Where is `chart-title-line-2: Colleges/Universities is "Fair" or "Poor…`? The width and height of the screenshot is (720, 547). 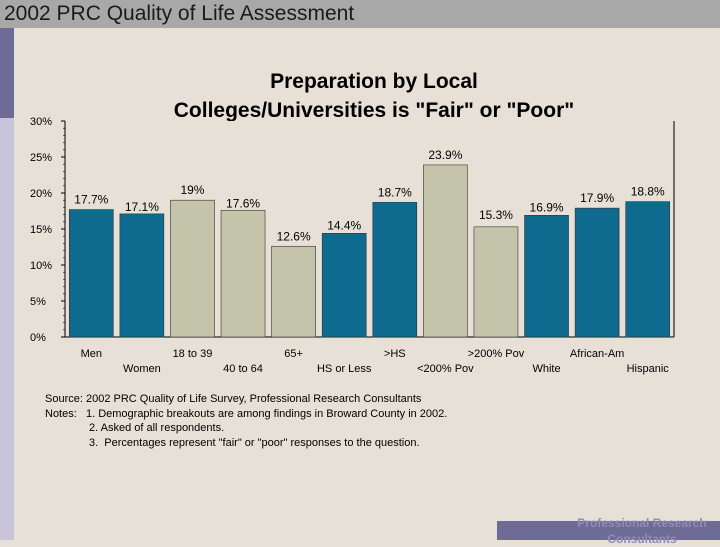
chart-title-line-2: Colleges/Universities is "Fair" or "Poor… is located at coordinates (374, 110).